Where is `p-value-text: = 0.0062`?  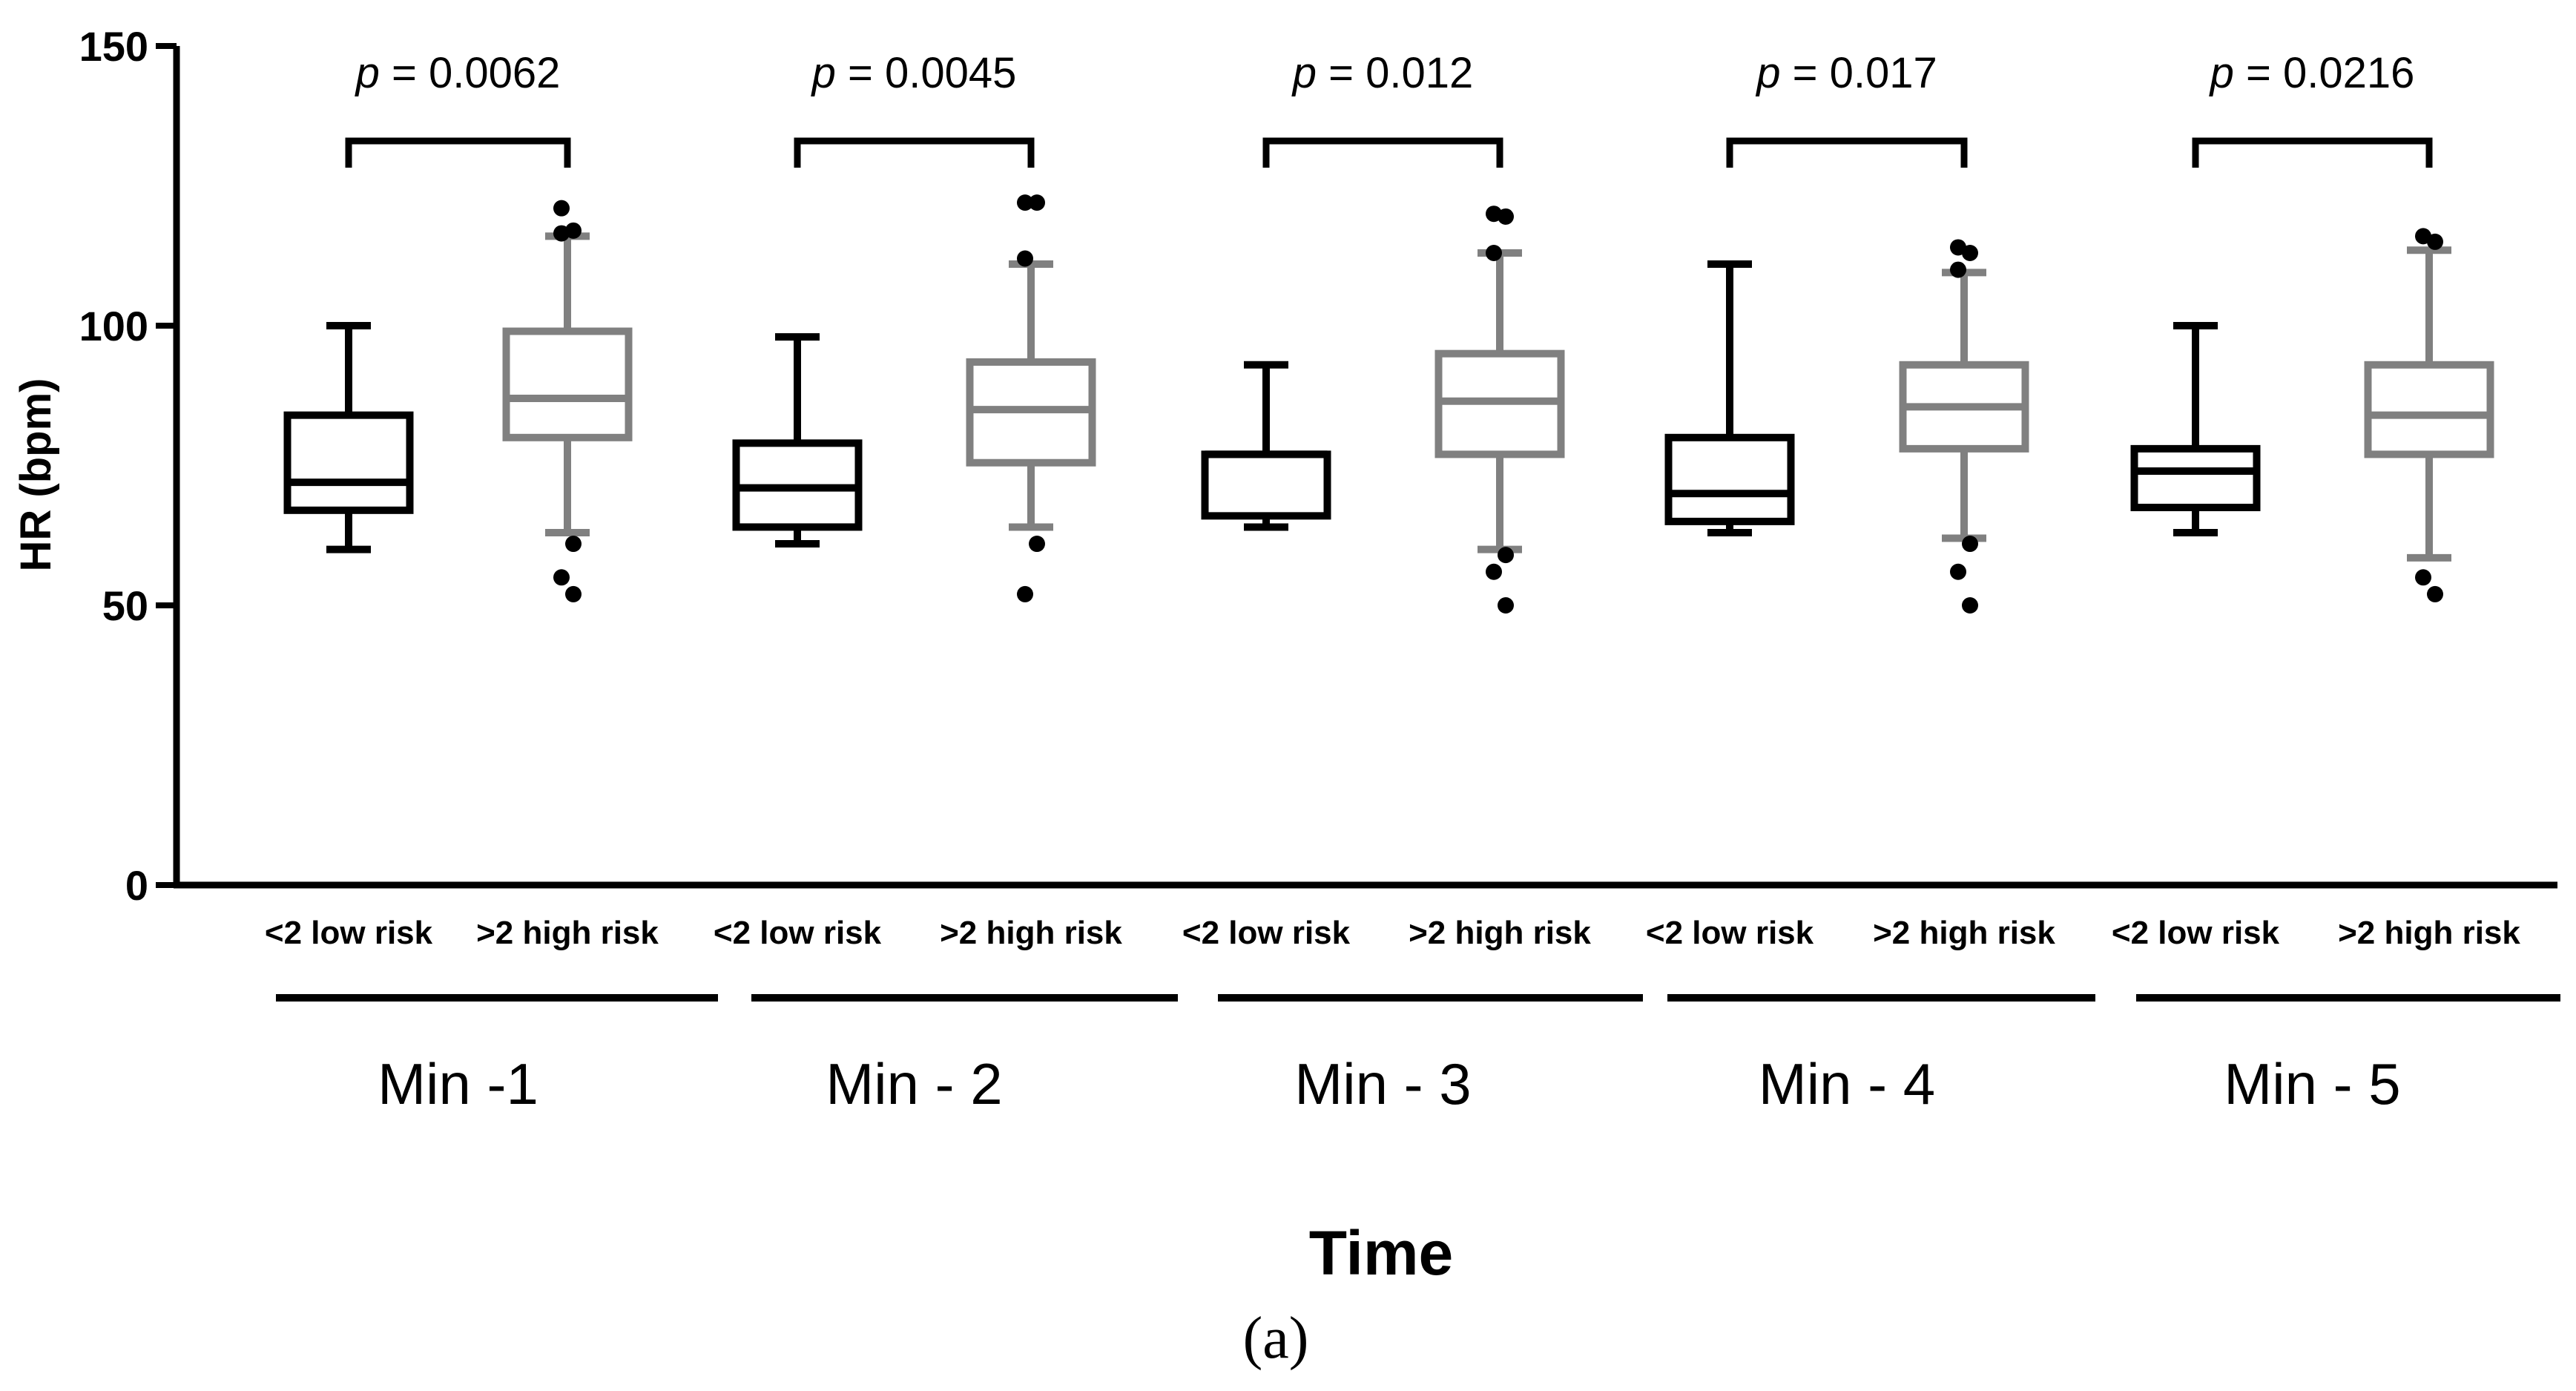
p-value-text: = 0.0062 is located at coordinates (470, 73).